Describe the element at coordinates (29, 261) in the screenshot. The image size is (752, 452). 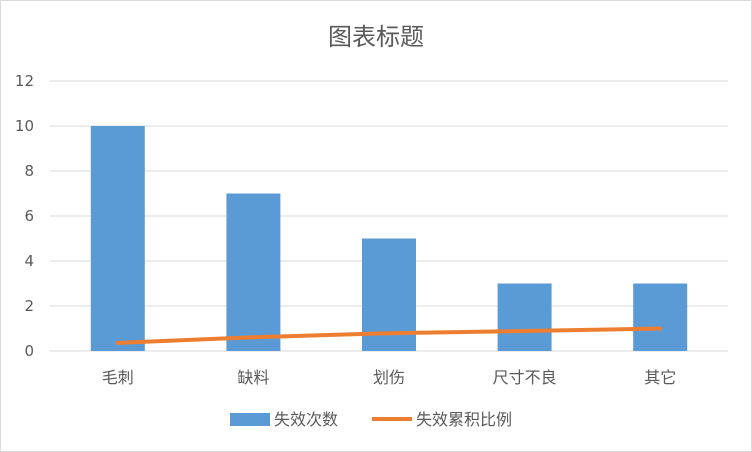
I see `y-tick-label: 4` at that location.